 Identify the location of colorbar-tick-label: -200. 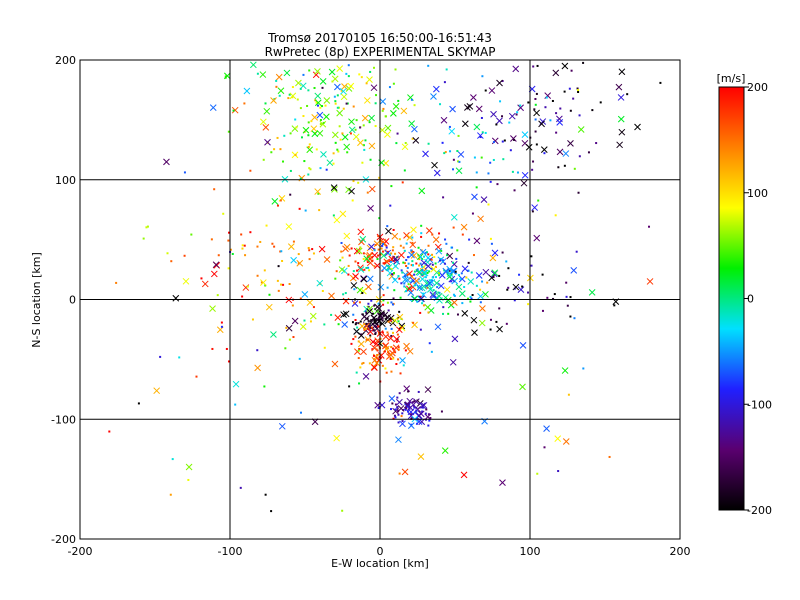
(759, 510).